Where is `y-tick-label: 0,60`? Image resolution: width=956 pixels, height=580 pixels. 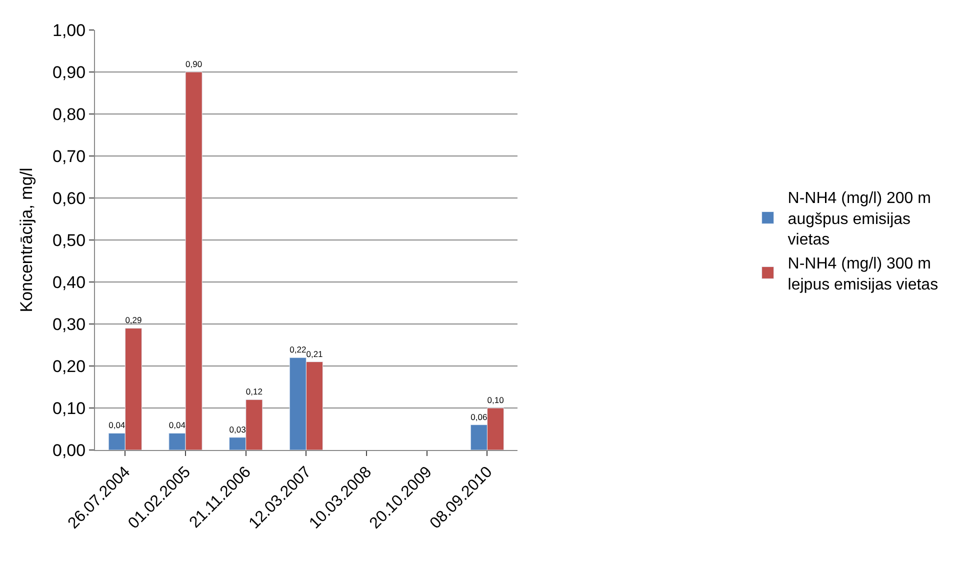
y-tick-label: 0,60 is located at coordinates (69, 198).